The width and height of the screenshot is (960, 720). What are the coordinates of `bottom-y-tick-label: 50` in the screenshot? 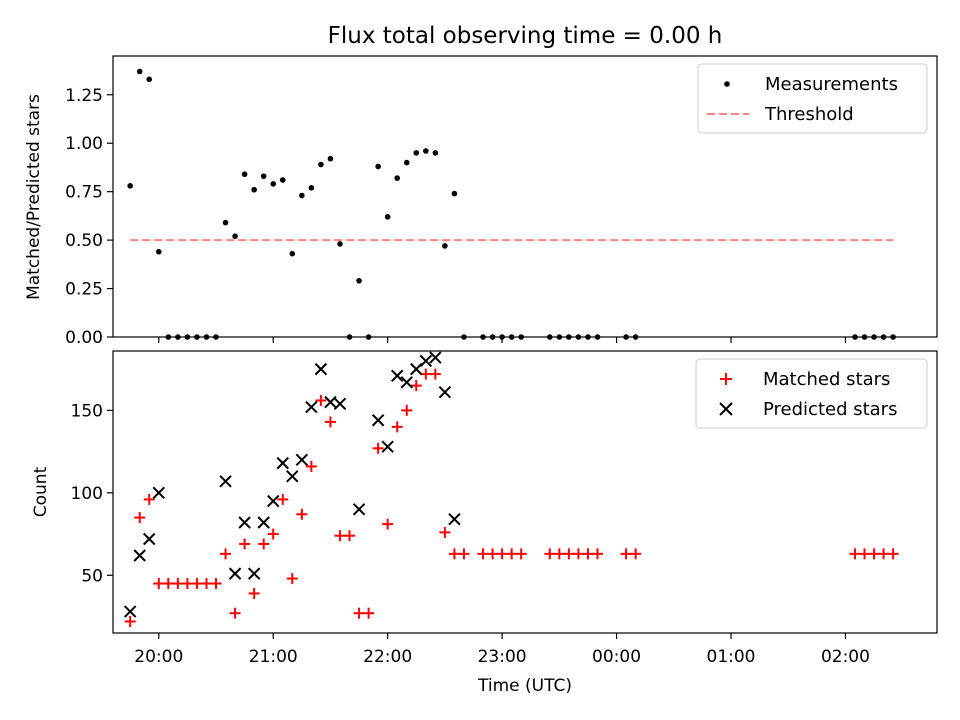 It's located at (92, 576).